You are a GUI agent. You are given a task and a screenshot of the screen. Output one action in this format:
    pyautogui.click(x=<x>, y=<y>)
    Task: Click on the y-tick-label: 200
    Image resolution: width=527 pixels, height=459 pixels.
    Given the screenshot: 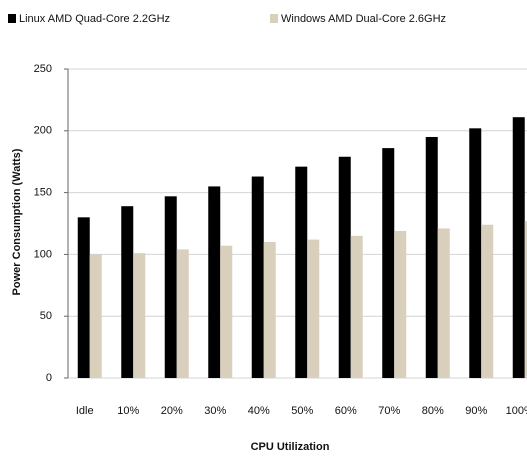 What is the action you would take?
    pyautogui.click(x=43, y=131)
    